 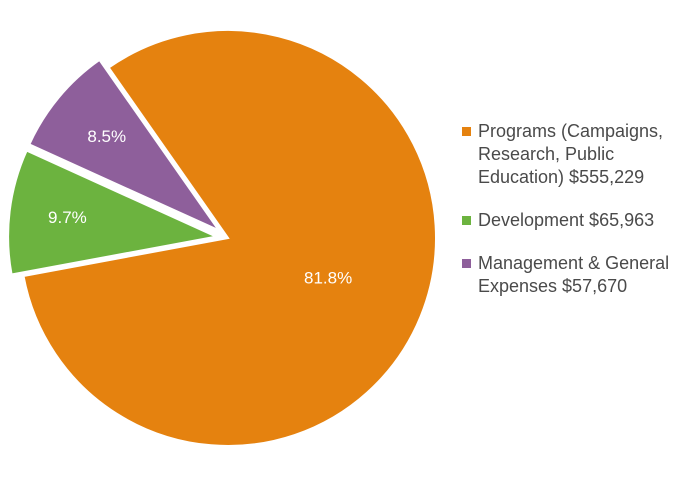 What do you see at coordinates (328, 277) in the screenshot?
I see `slice-label-programs: 81.8%` at bounding box center [328, 277].